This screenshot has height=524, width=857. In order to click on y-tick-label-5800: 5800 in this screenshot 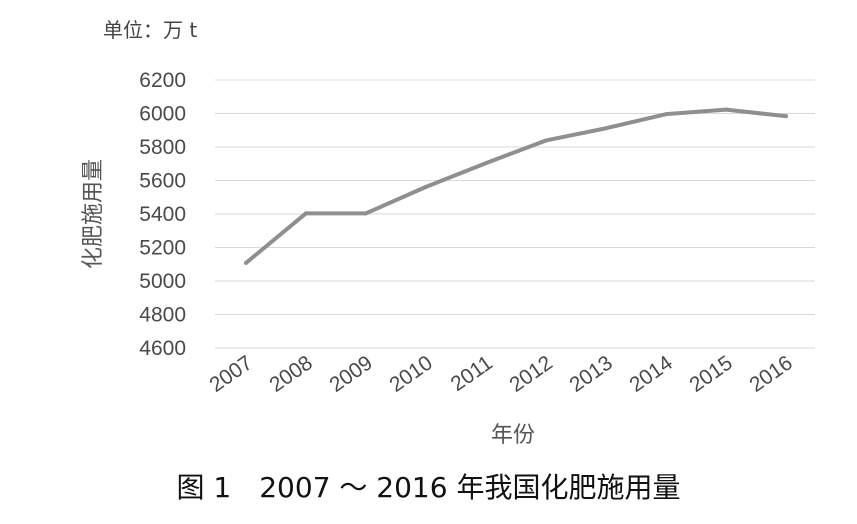, I will do `click(162, 147)`.